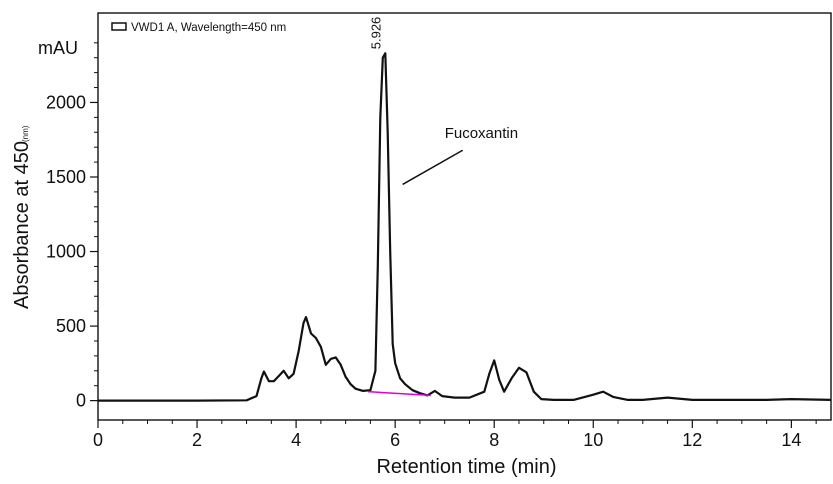 The width and height of the screenshot is (833, 484). What do you see at coordinates (593, 440) in the screenshot?
I see `x-tick-label: 10` at bounding box center [593, 440].